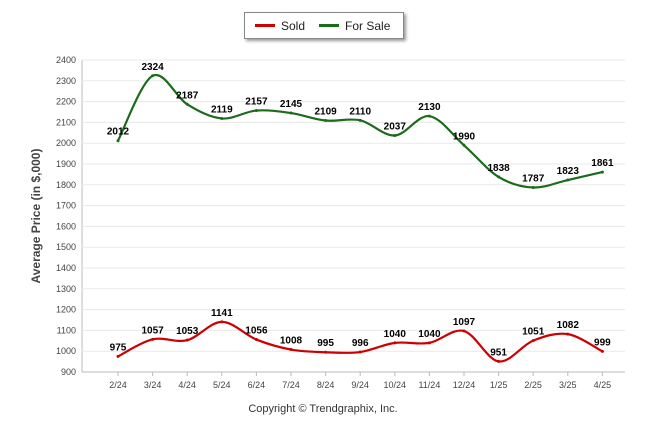 The width and height of the screenshot is (646, 434). Describe the element at coordinates (265, 25) in the screenshot. I see `sold-swatch` at that location.